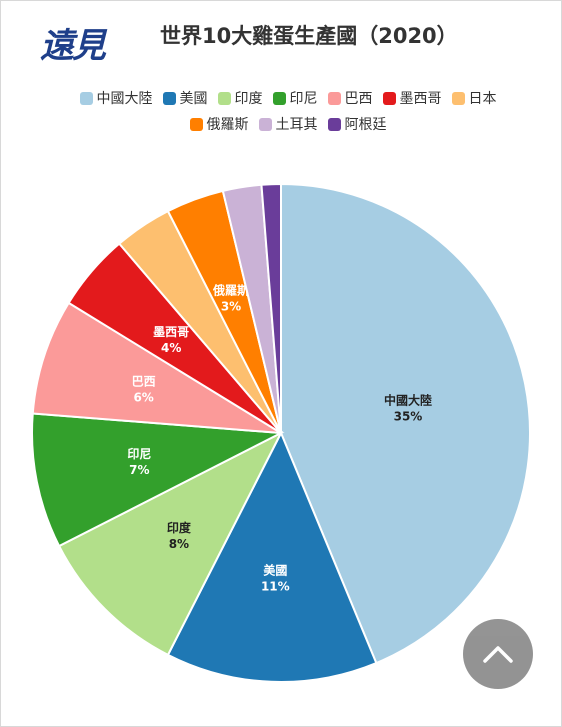 The height and width of the screenshot is (727, 562). Describe the element at coordinates (296, 125) in the screenshot. I see `legend-label: 土耳其` at that location.